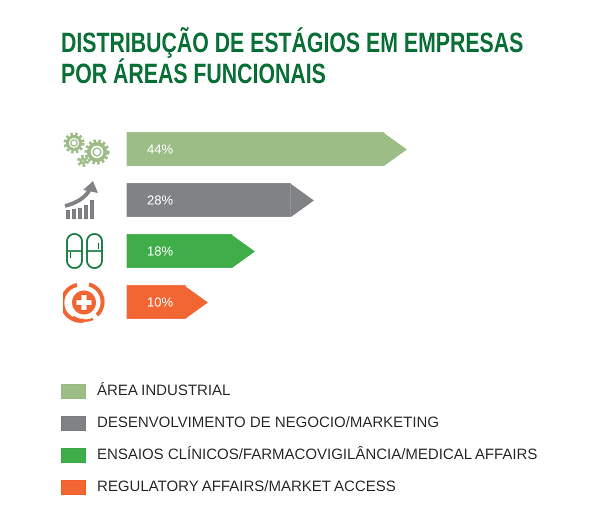  Describe the element at coordinates (317, 455) in the screenshot. I see `legend-label: ENSAIOS CLÍNICOS/FARMACOVIGILÂNCIA/MEDICAL AFFAIRS` at that location.